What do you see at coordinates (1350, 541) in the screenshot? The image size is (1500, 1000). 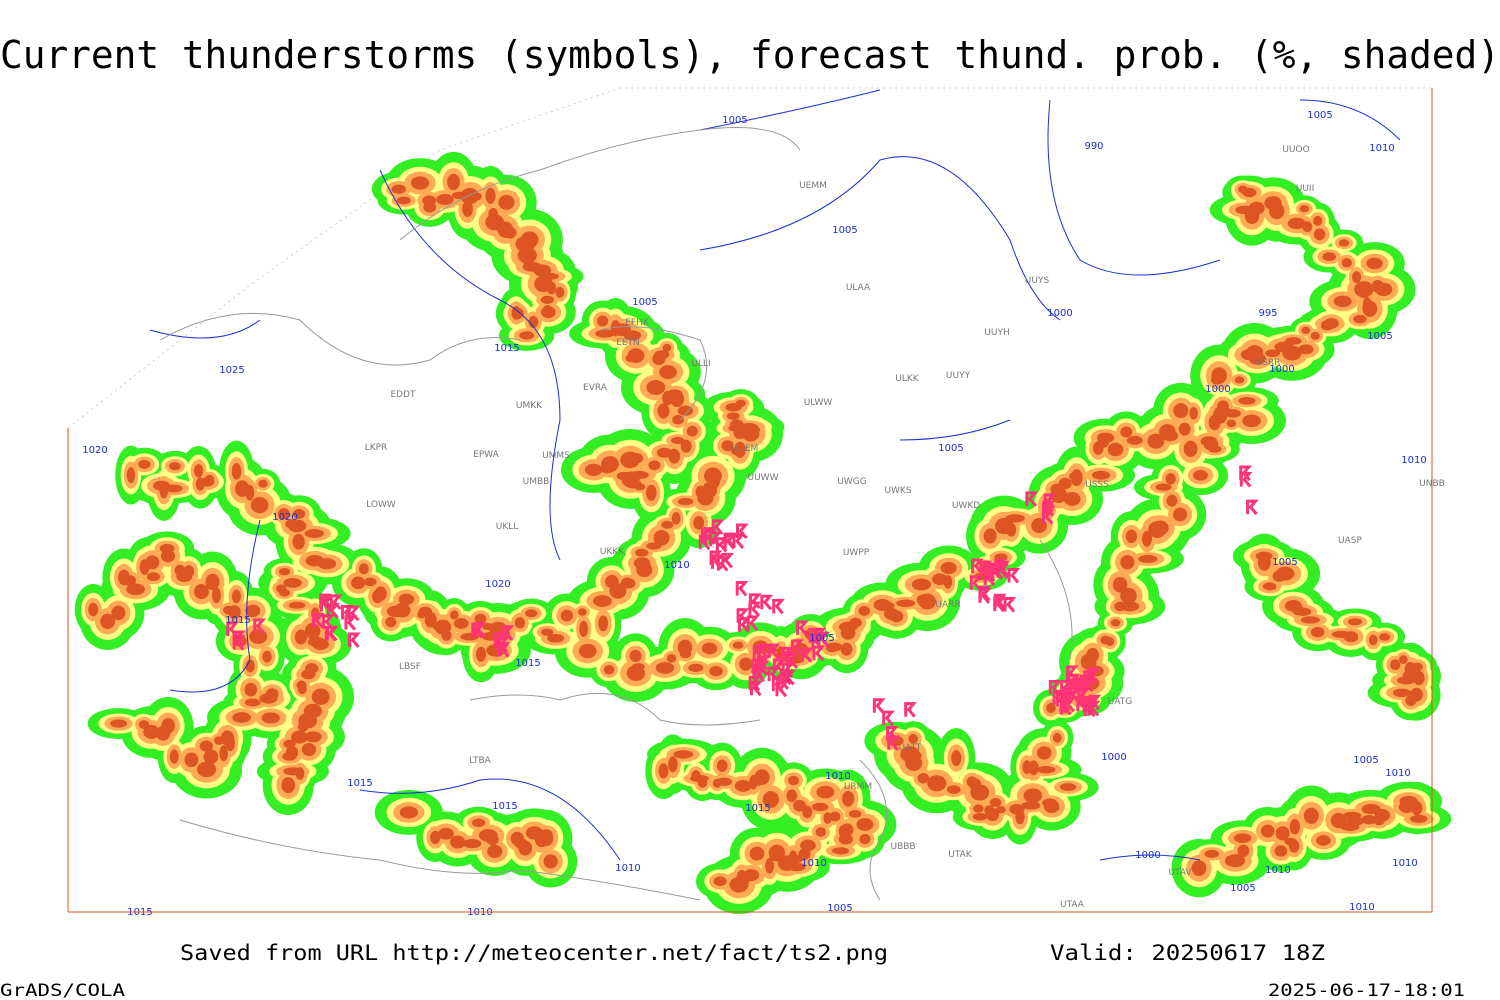 I see `station-label: UASP` at bounding box center [1350, 541].